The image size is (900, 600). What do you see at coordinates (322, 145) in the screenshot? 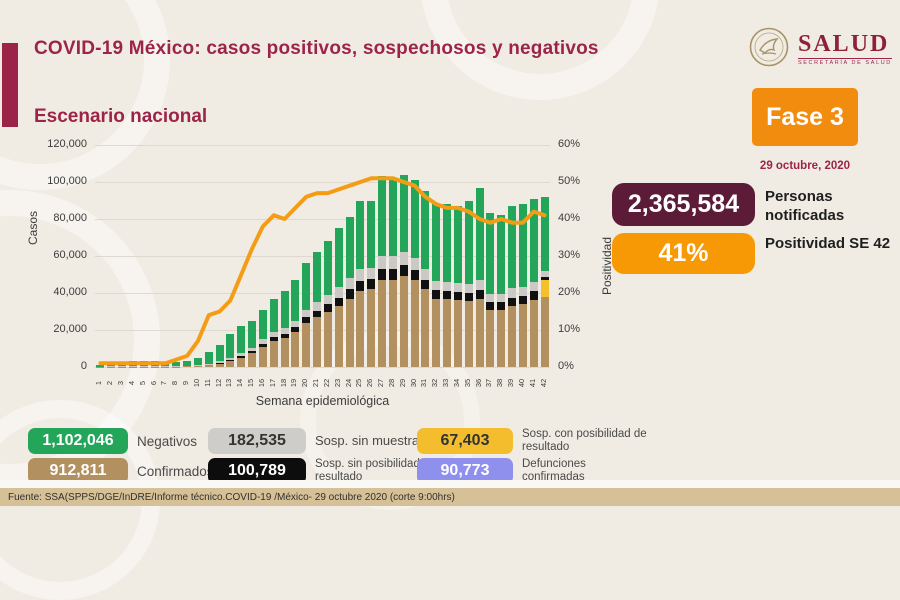
I see `gridline` at bounding box center [322, 145].